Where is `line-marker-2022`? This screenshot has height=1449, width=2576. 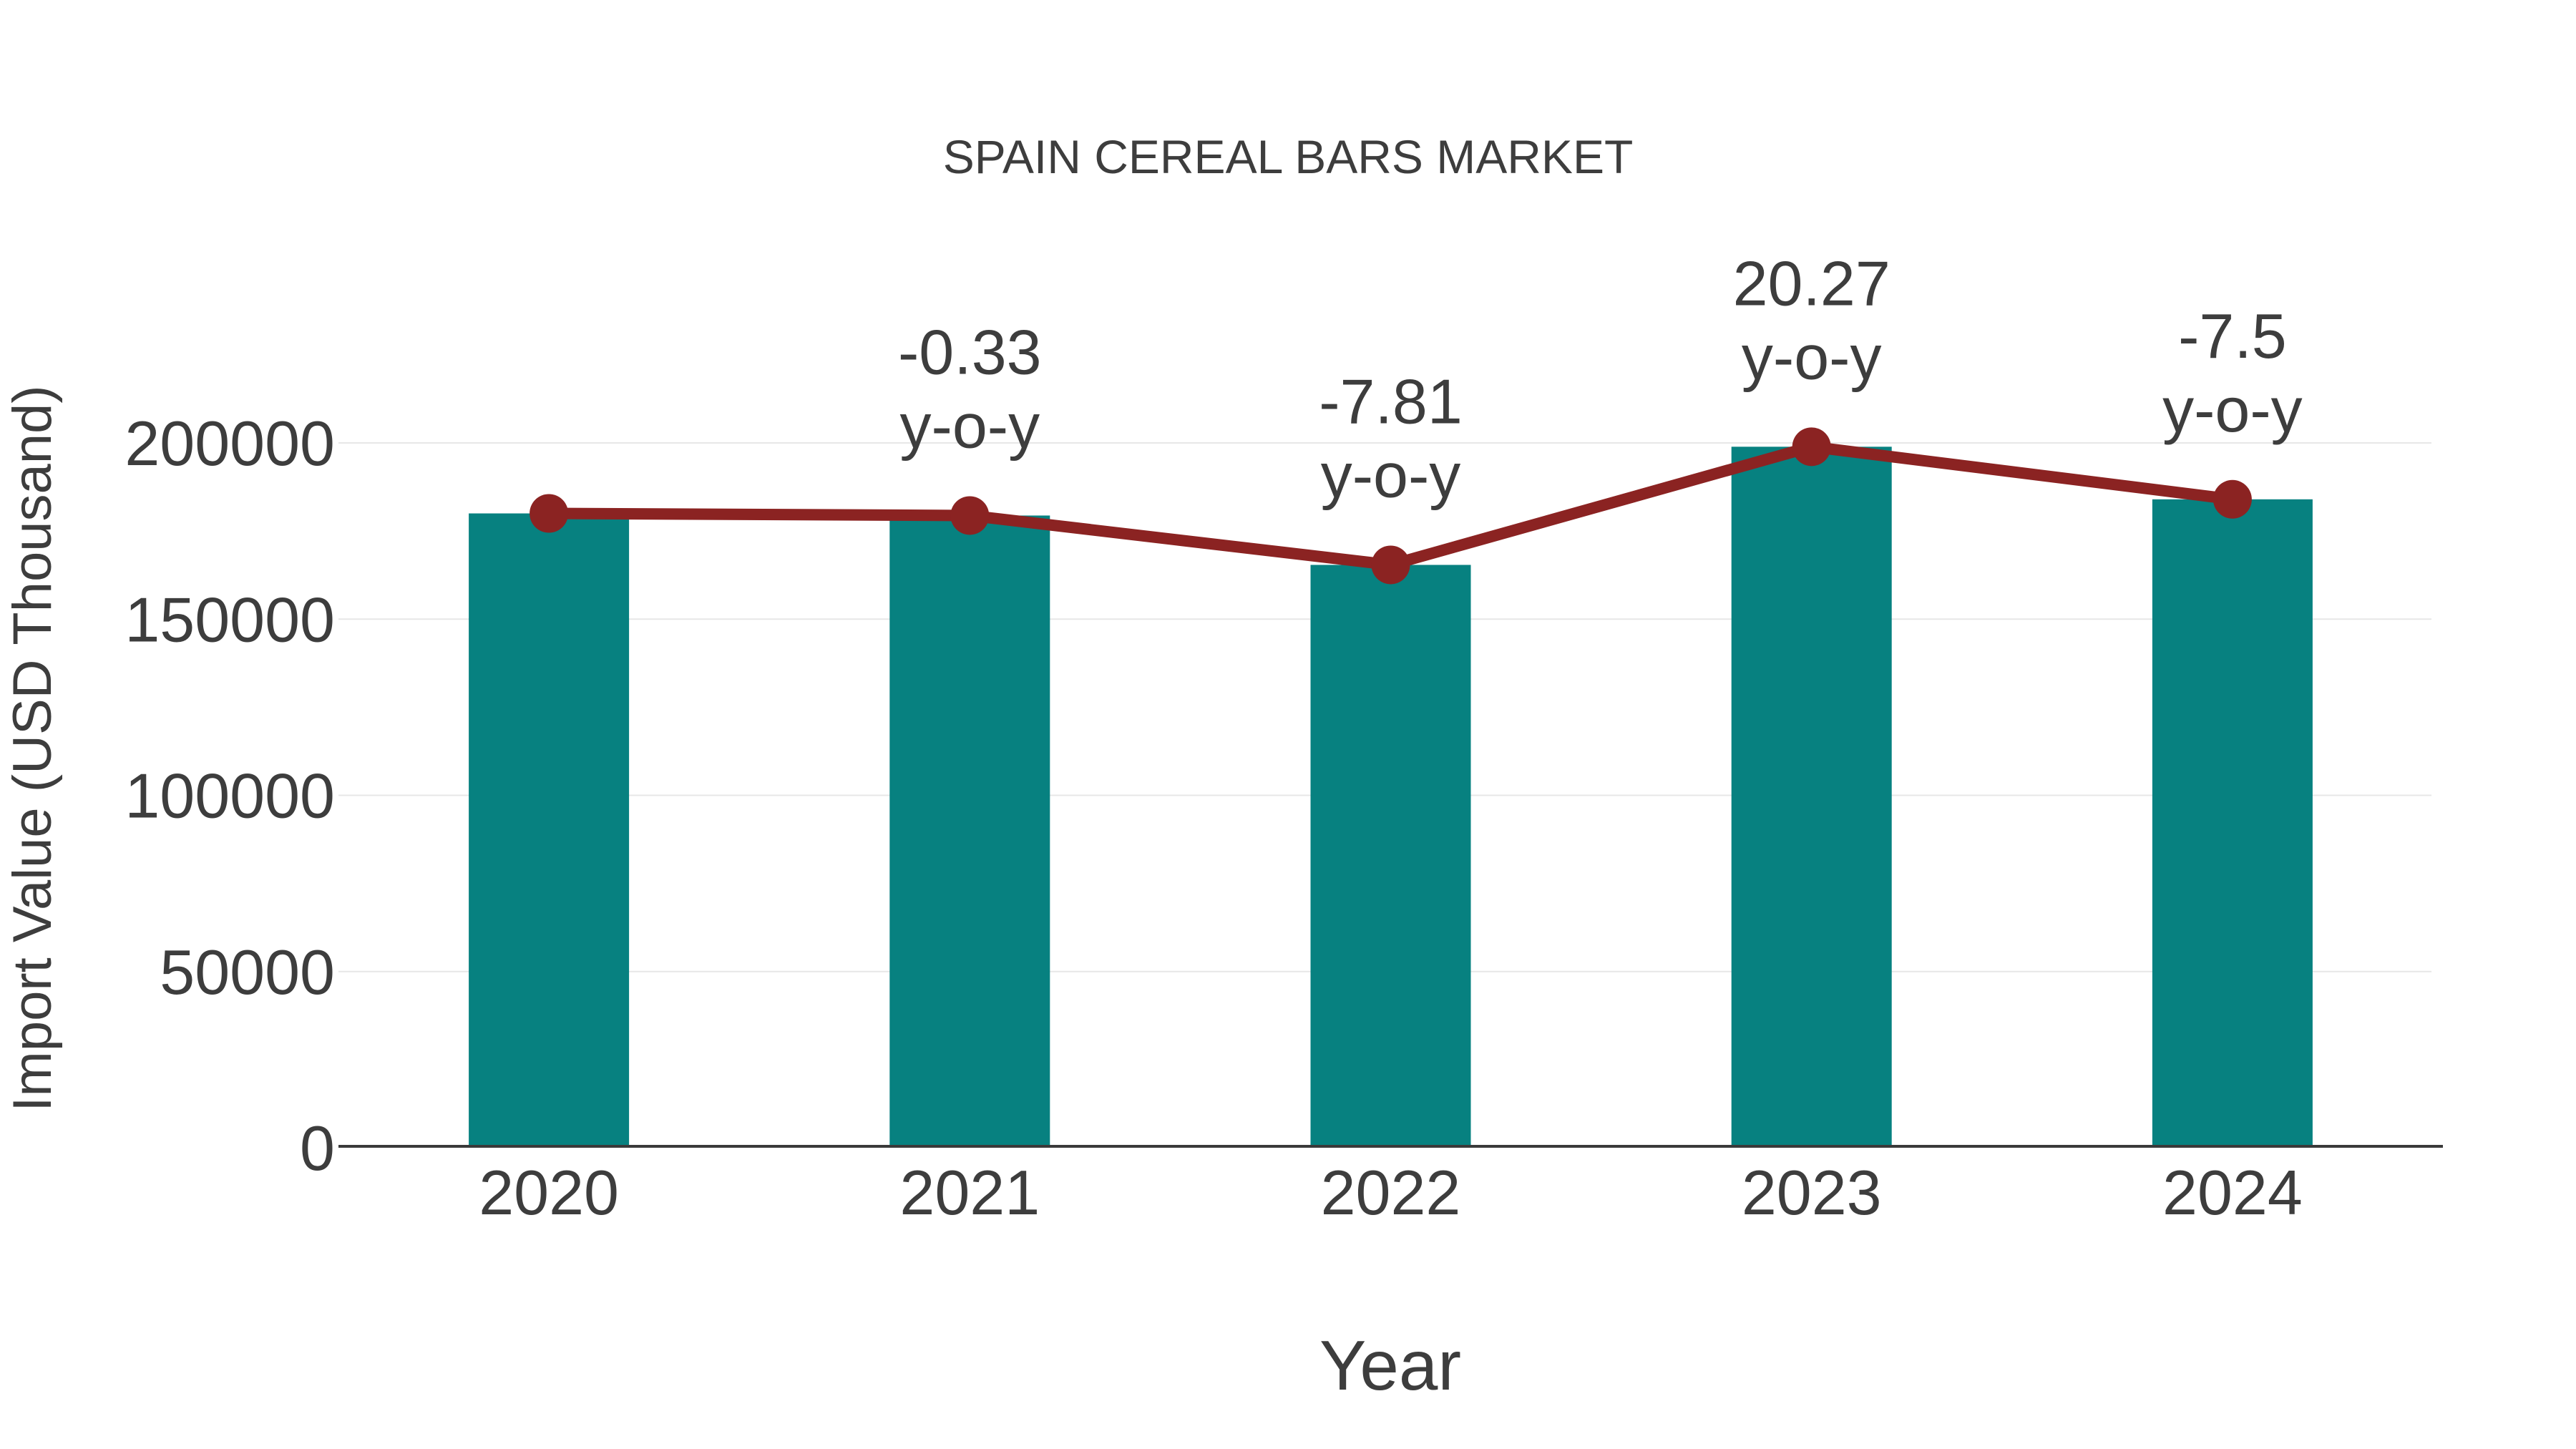 line-marker-2022 is located at coordinates (1390, 565).